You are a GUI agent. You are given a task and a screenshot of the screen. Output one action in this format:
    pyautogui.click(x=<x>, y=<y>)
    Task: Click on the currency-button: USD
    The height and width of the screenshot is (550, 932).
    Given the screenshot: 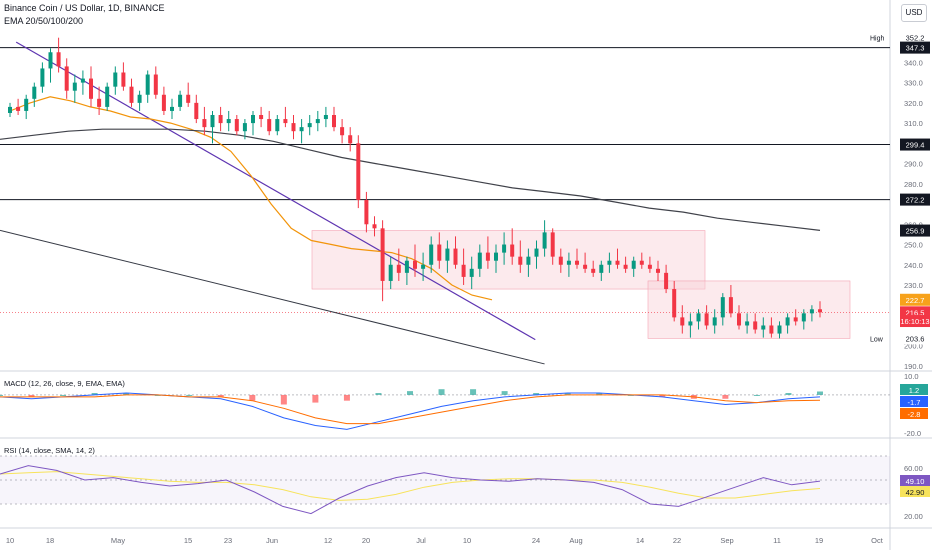 What is the action you would take?
    pyautogui.click(x=914, y=13)
    